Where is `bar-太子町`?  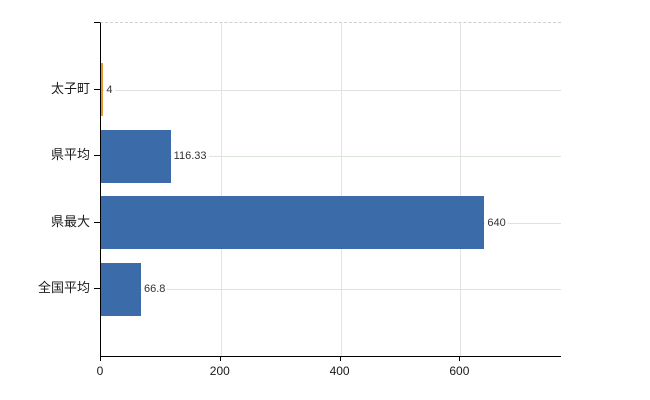
bar-太子町 is located at coordinates (102, 90).